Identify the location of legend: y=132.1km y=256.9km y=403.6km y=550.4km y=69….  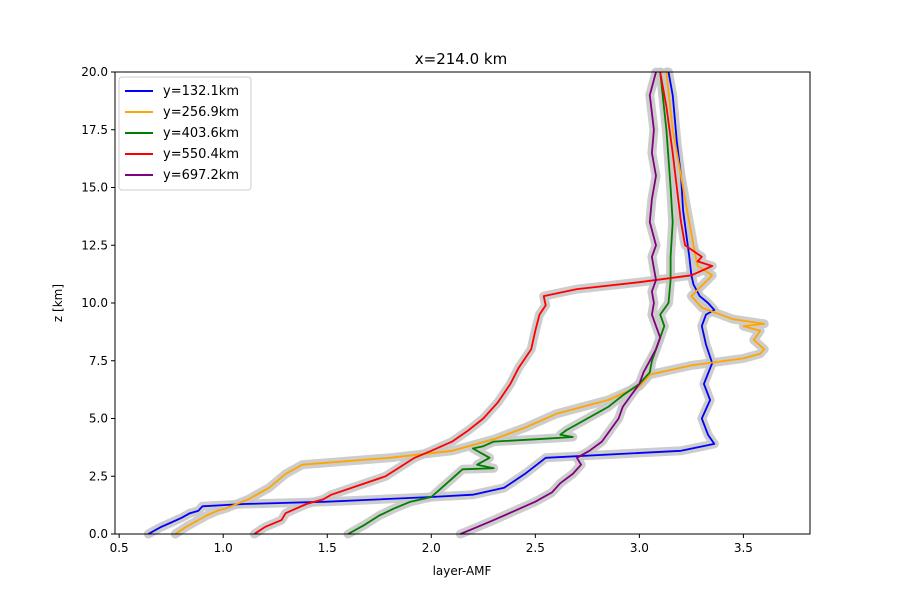
(185, 133).